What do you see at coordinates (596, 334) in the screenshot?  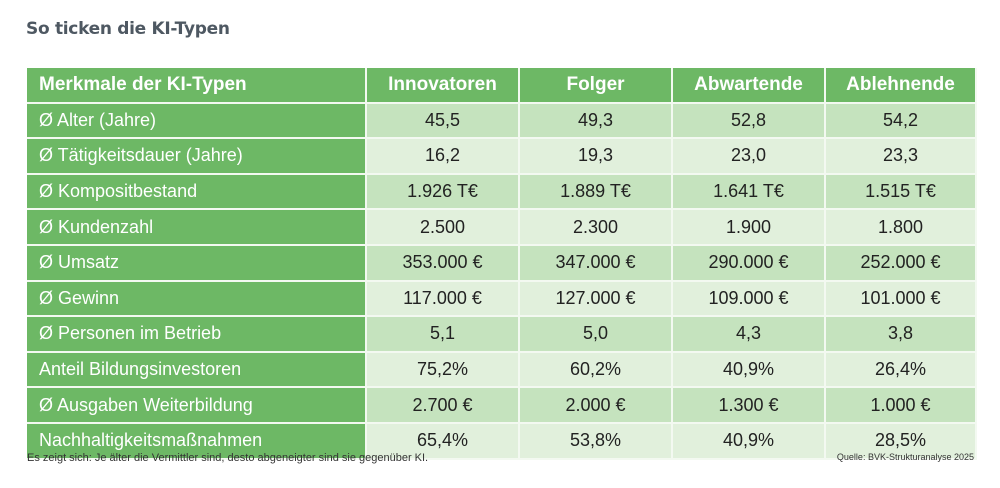 I see `table-cell: 5,0` at bounding box center [596, 334].